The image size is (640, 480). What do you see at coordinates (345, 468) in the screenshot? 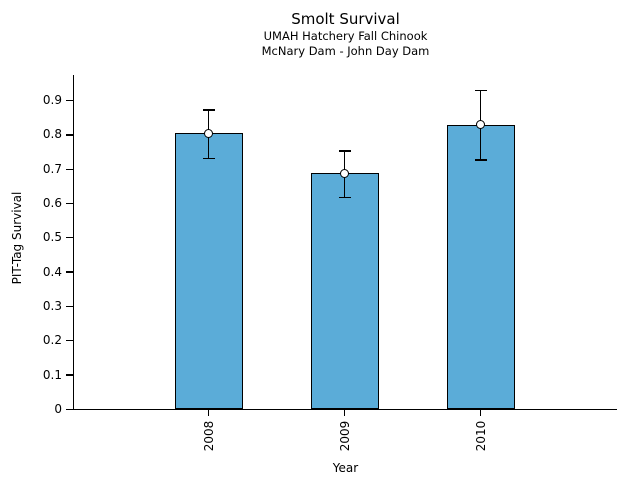
I see `x-axis-label: Year` at bounding box center [345, 468].